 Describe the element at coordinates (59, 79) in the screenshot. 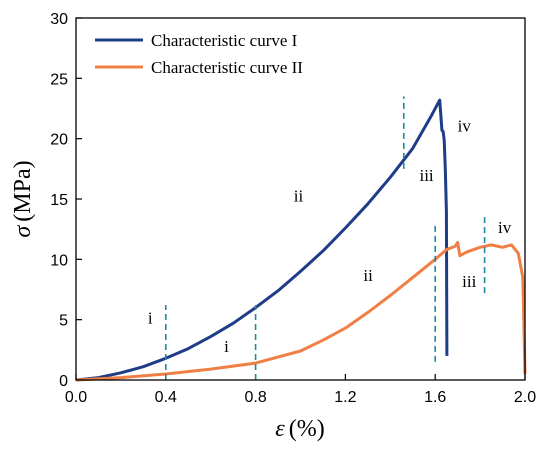

I see `y-tick-label: 25` at that location.